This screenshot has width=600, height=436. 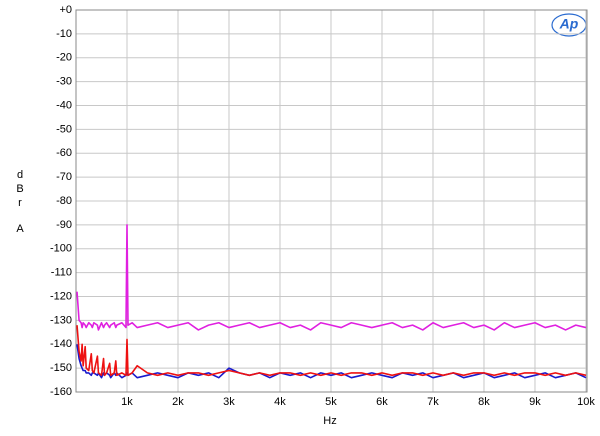 I want to click on x-tick-label: 1k, so click(x=127, y=402).